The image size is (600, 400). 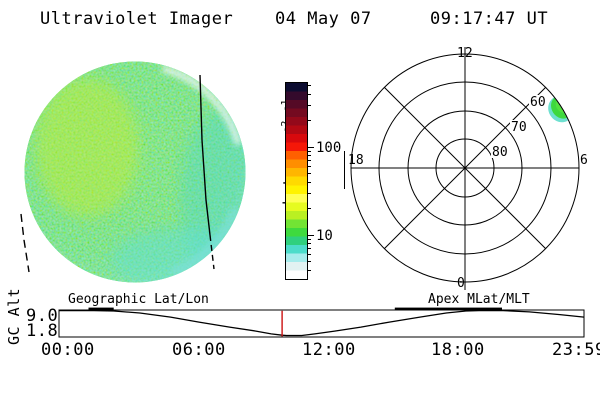 What do you see at coordinates (312, 150) in the screenshot?
I see `colorbar-ticks` at bounding box center [312, 150].